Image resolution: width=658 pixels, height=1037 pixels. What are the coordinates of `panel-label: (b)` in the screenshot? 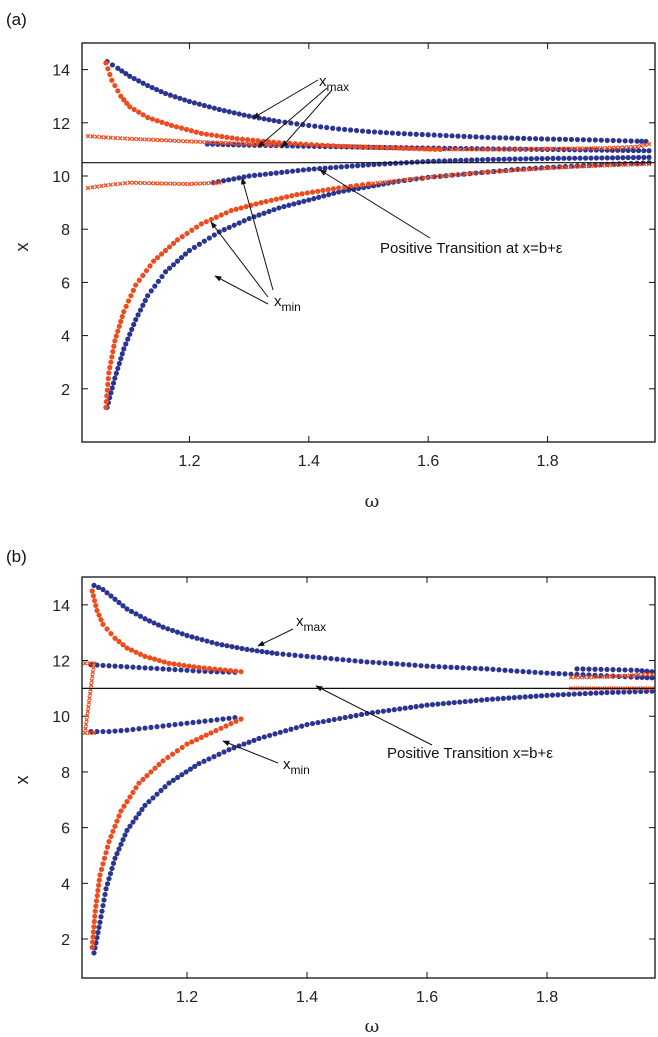 It's located at (16, 556).